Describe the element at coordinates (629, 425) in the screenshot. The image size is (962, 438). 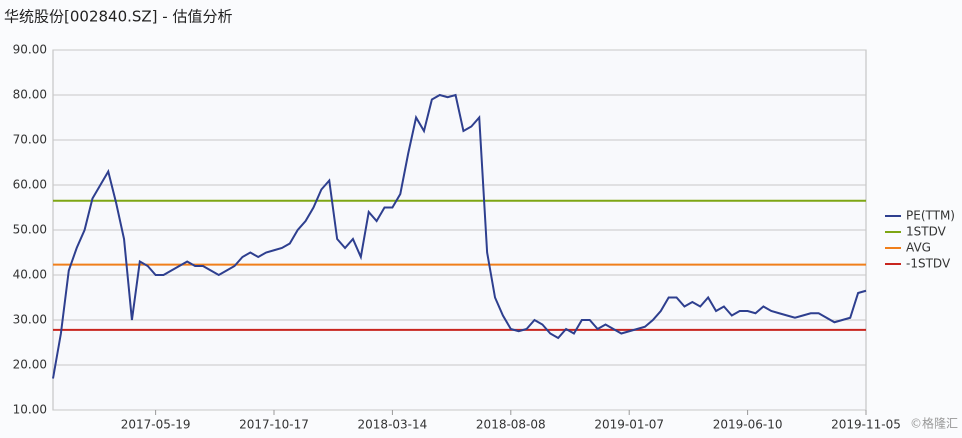
I see `x-tick-label: 2019-01-07` at that location.